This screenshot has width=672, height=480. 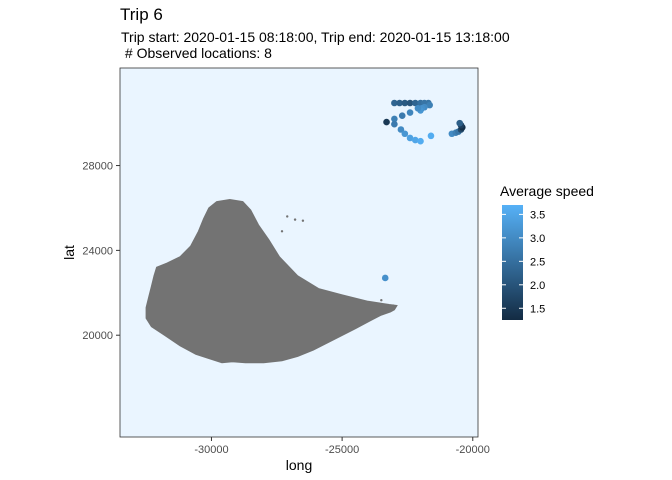 I want to click on land-mass, so click(x=271, y=281).